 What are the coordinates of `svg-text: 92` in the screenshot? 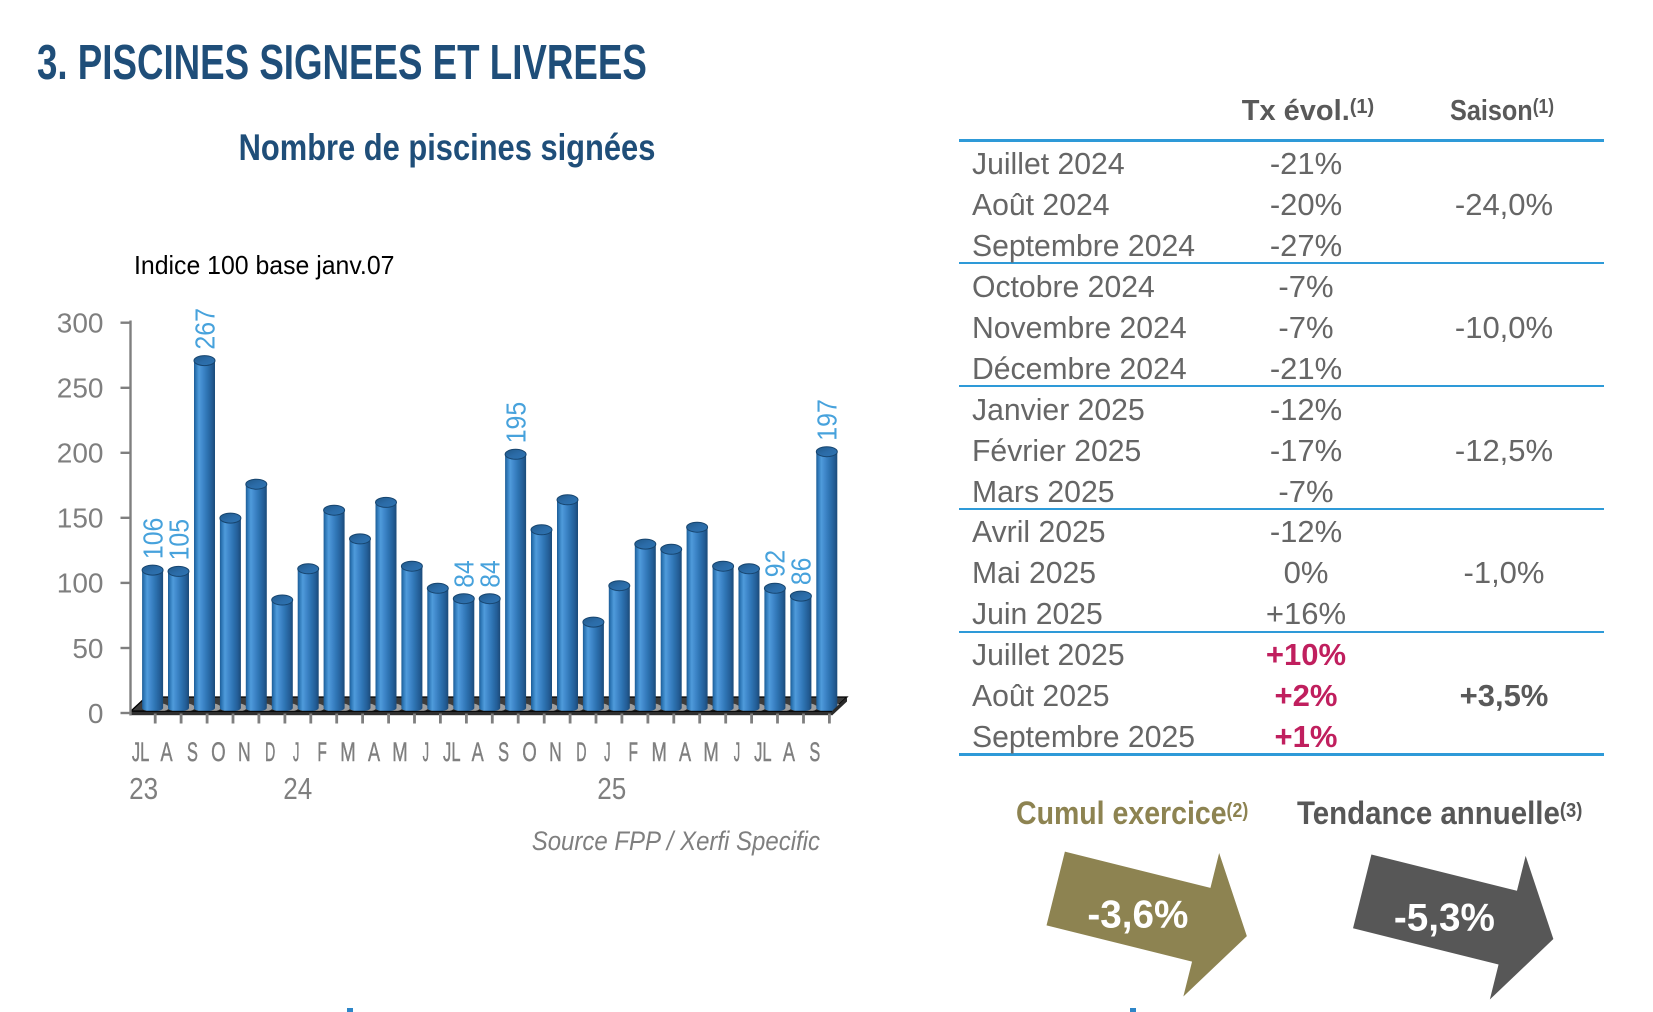 It's located at (775, 564).